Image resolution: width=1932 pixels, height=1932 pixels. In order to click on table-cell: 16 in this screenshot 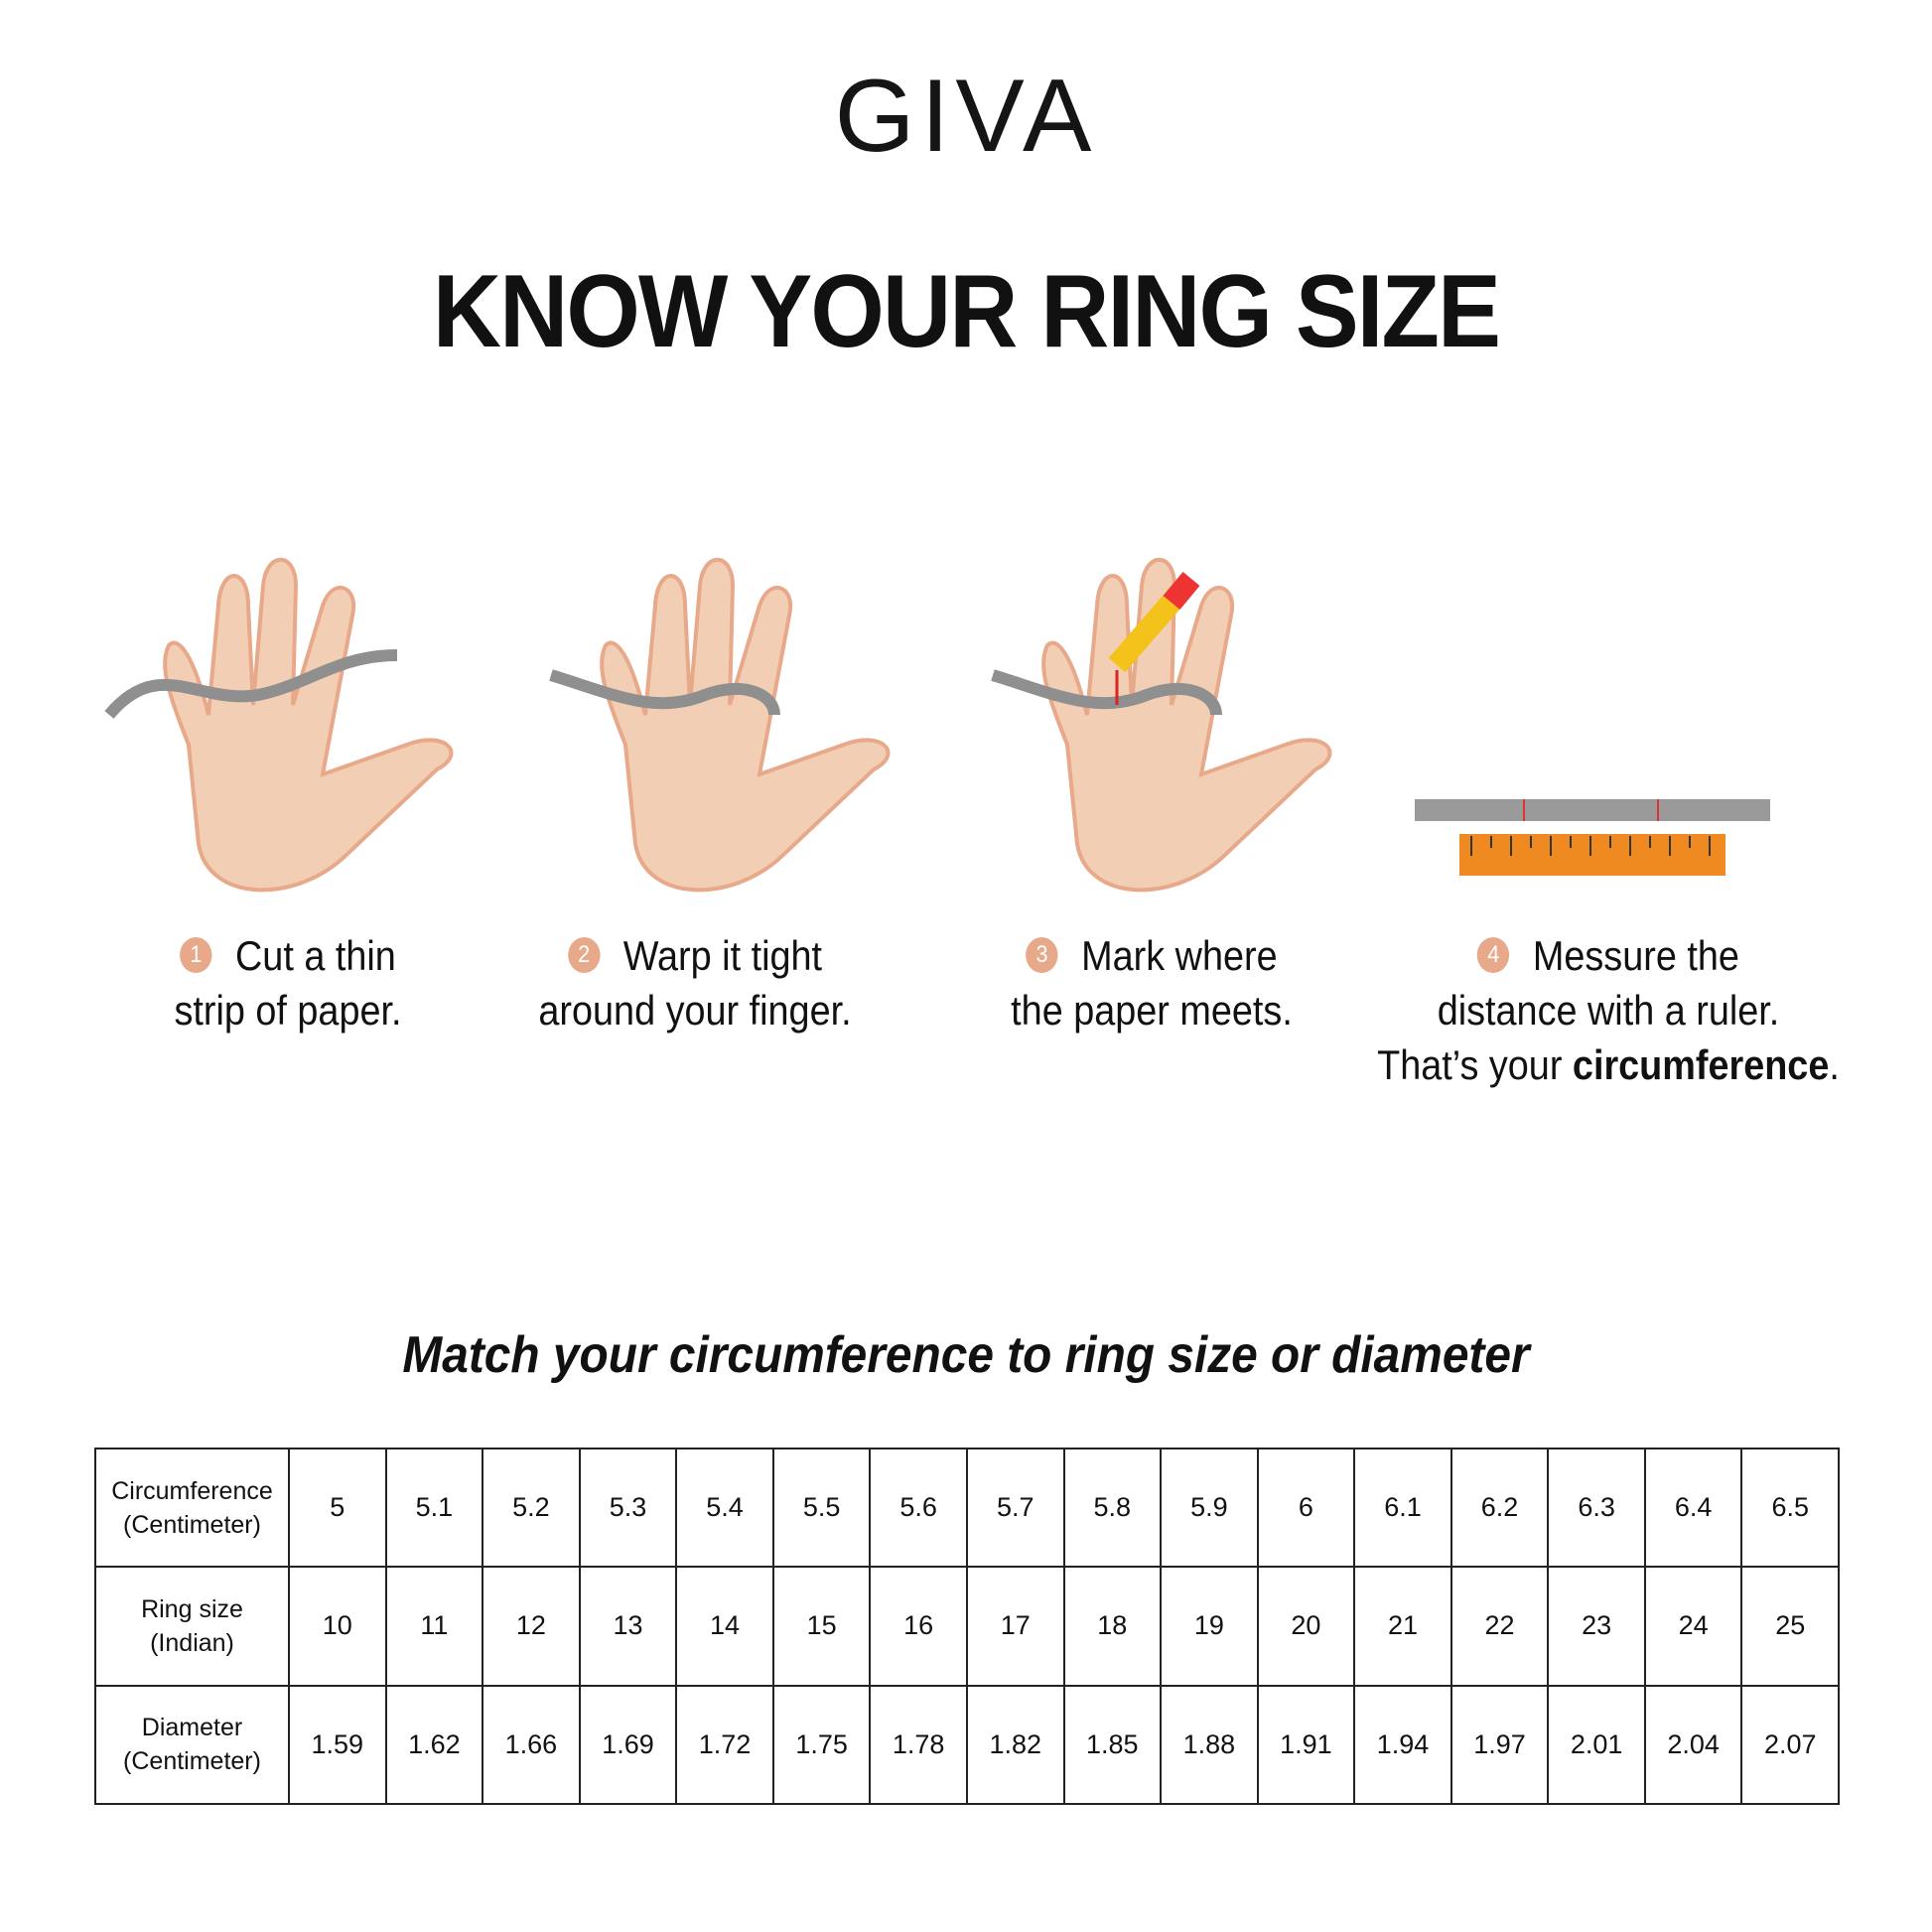, I will do `click(918, 1626)`.